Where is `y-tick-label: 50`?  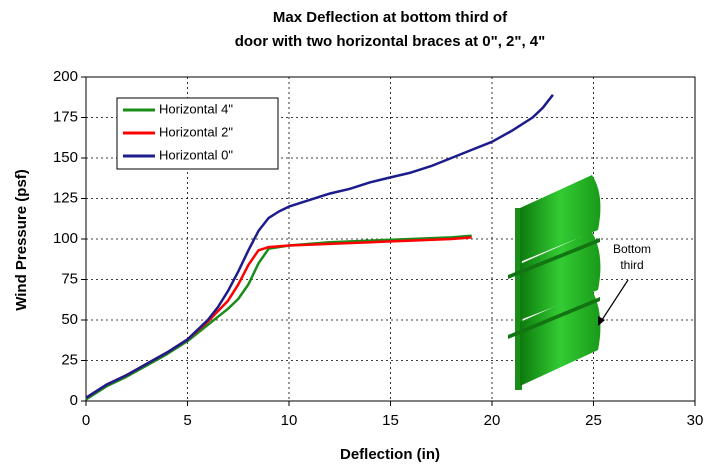
y-tick-label: 50 is located at coordinates (69, 319).